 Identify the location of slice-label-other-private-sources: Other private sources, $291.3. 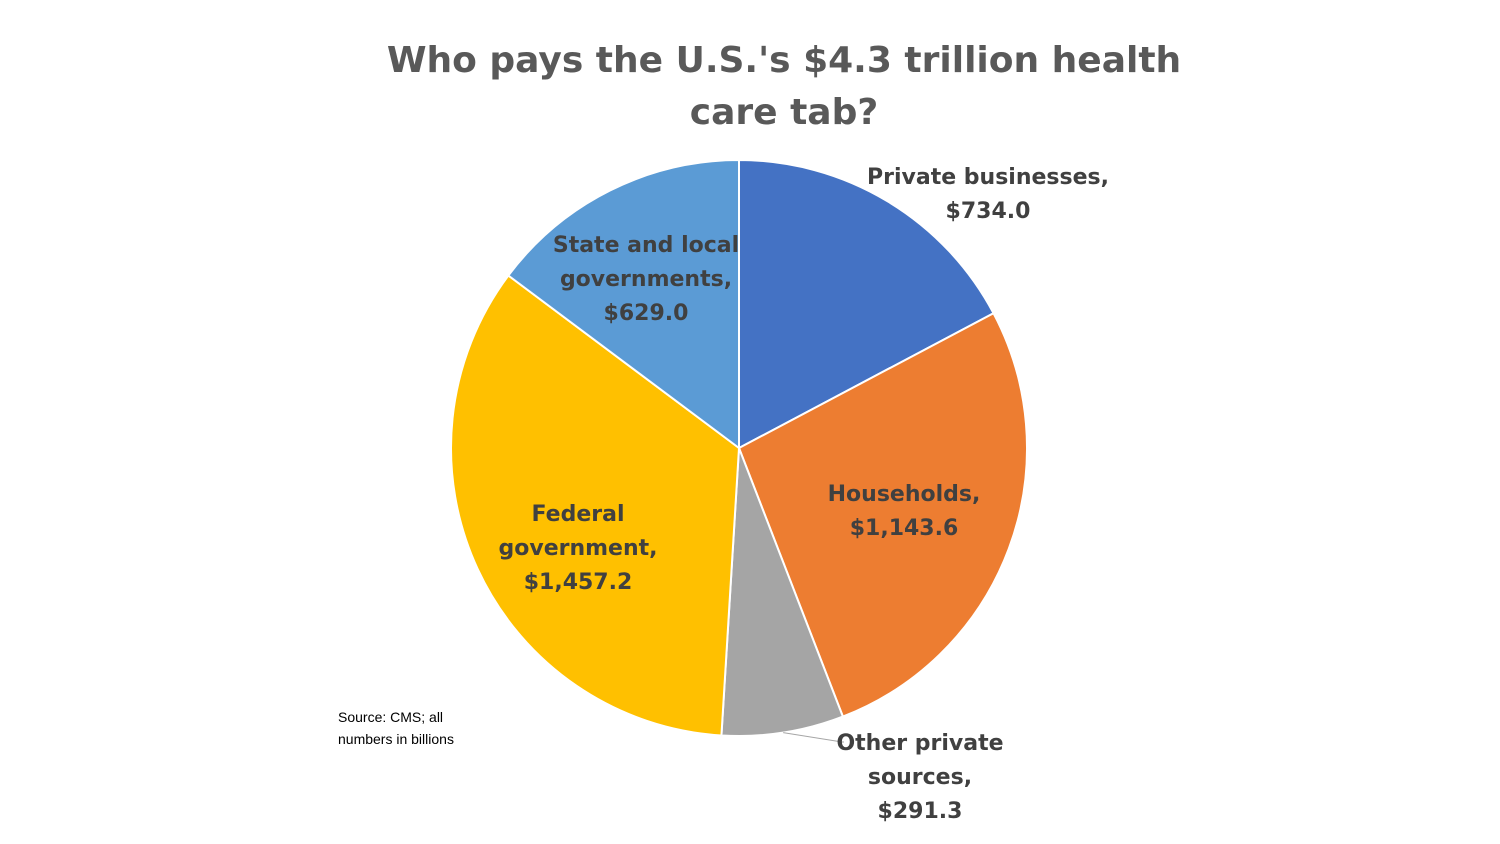
(919, 777).